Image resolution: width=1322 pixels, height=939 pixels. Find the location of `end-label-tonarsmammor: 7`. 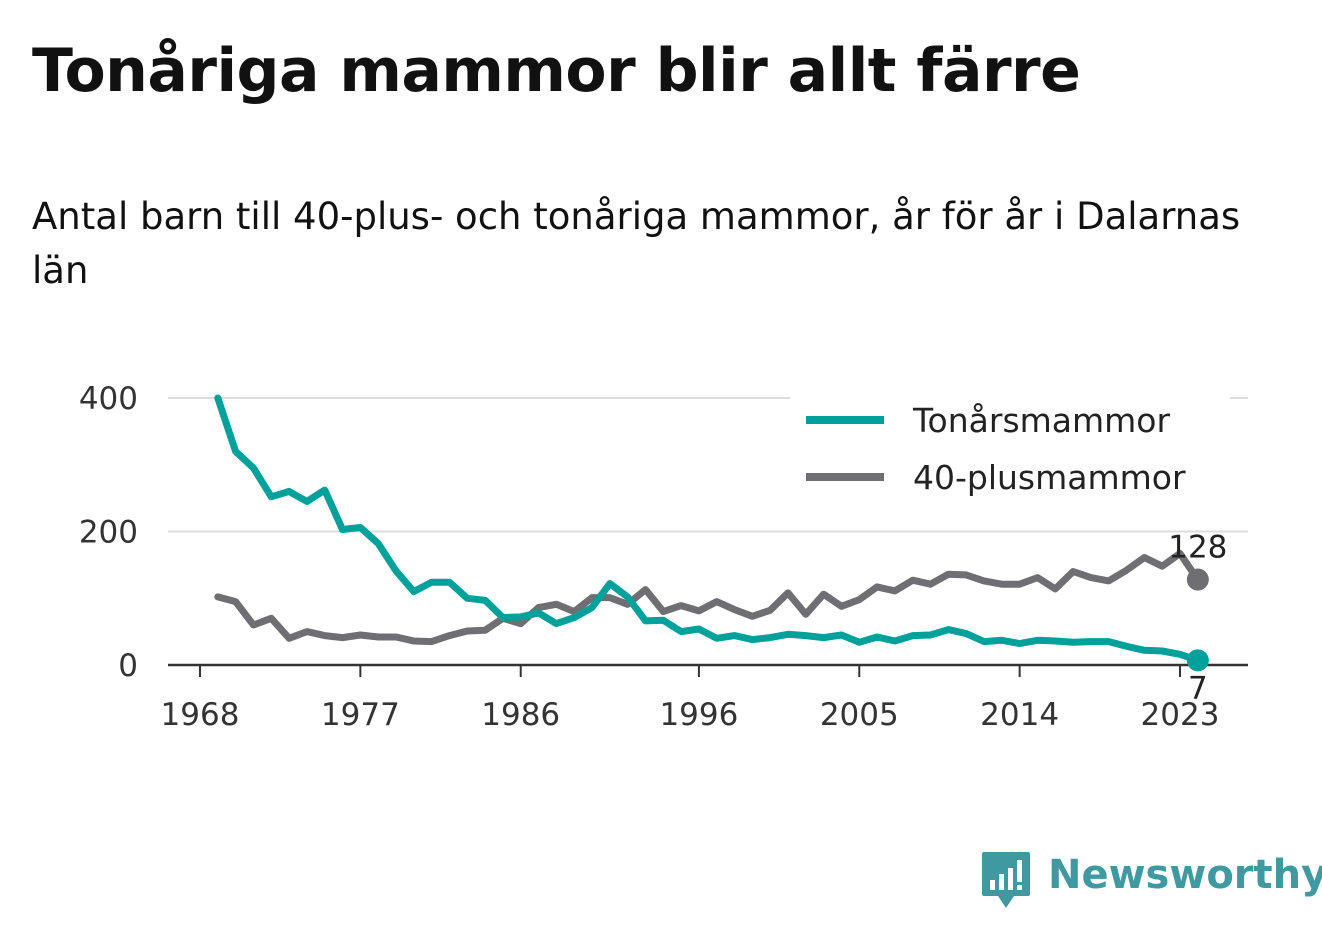

end-label-tonarsmammor: 7 is located at coordinates (1198, 688).